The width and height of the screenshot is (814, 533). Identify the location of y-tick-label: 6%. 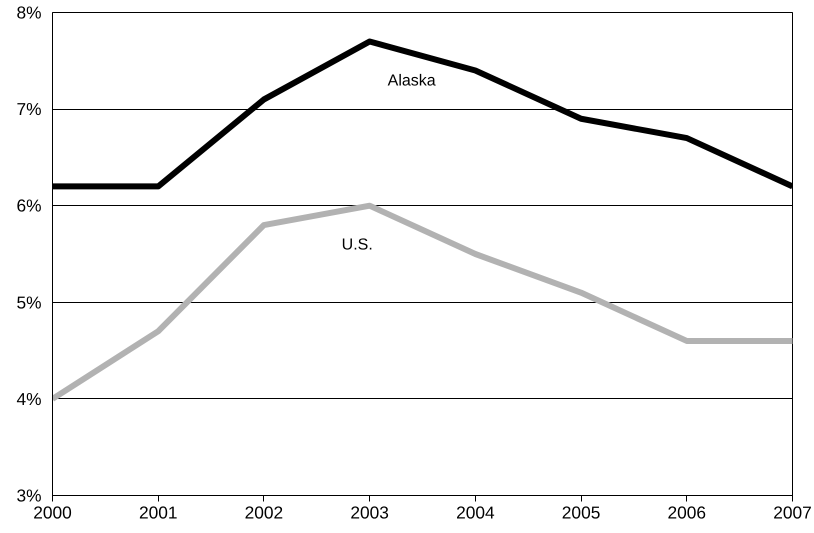
(29, 206).